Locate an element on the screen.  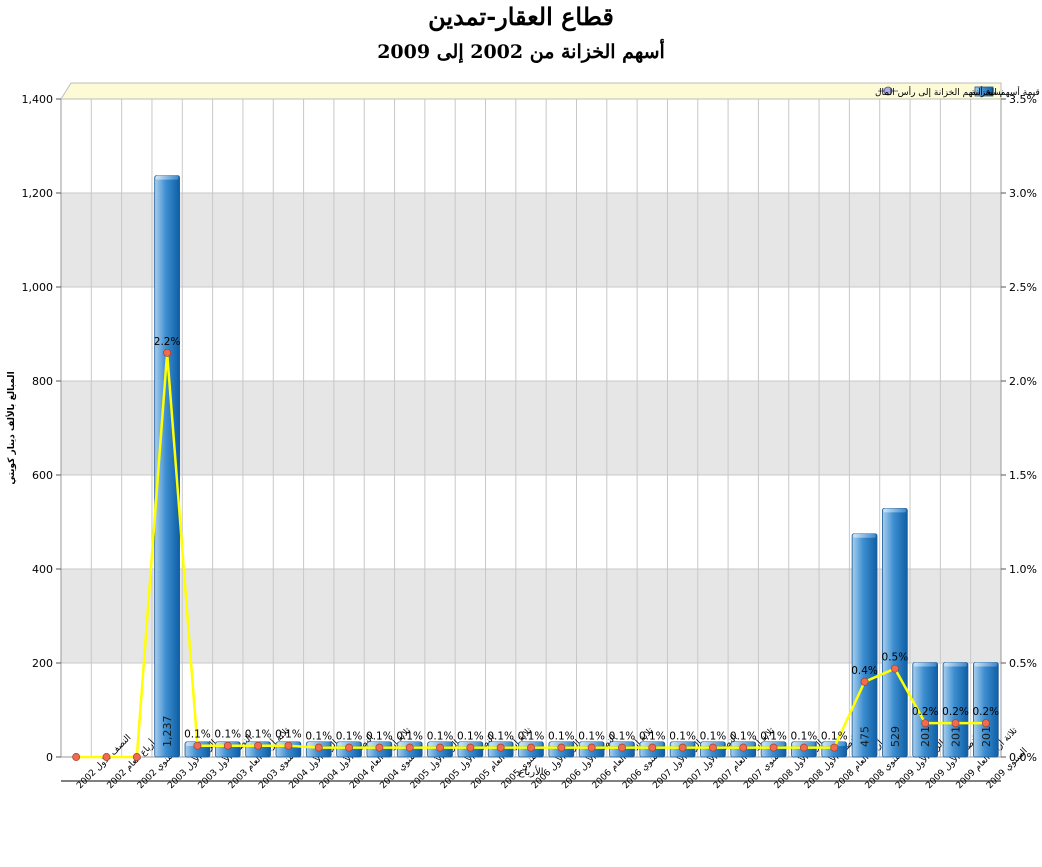
x-axis-title: الأرباع is located at coordinates (530, 771).